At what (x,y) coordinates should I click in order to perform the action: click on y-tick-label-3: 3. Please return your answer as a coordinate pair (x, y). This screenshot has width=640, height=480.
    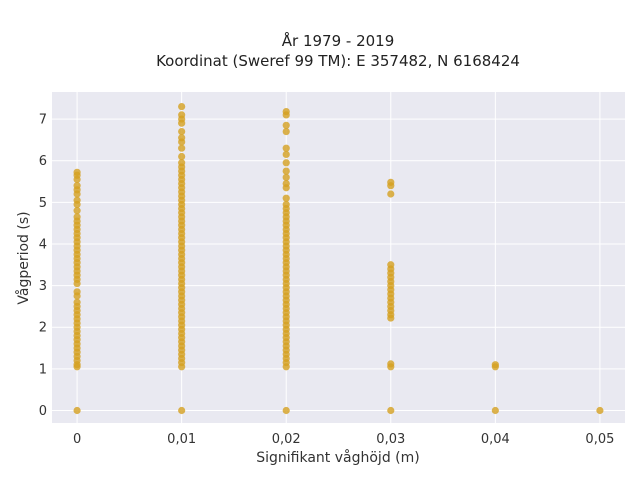
    Looking at the image, I should click on (43, 286).